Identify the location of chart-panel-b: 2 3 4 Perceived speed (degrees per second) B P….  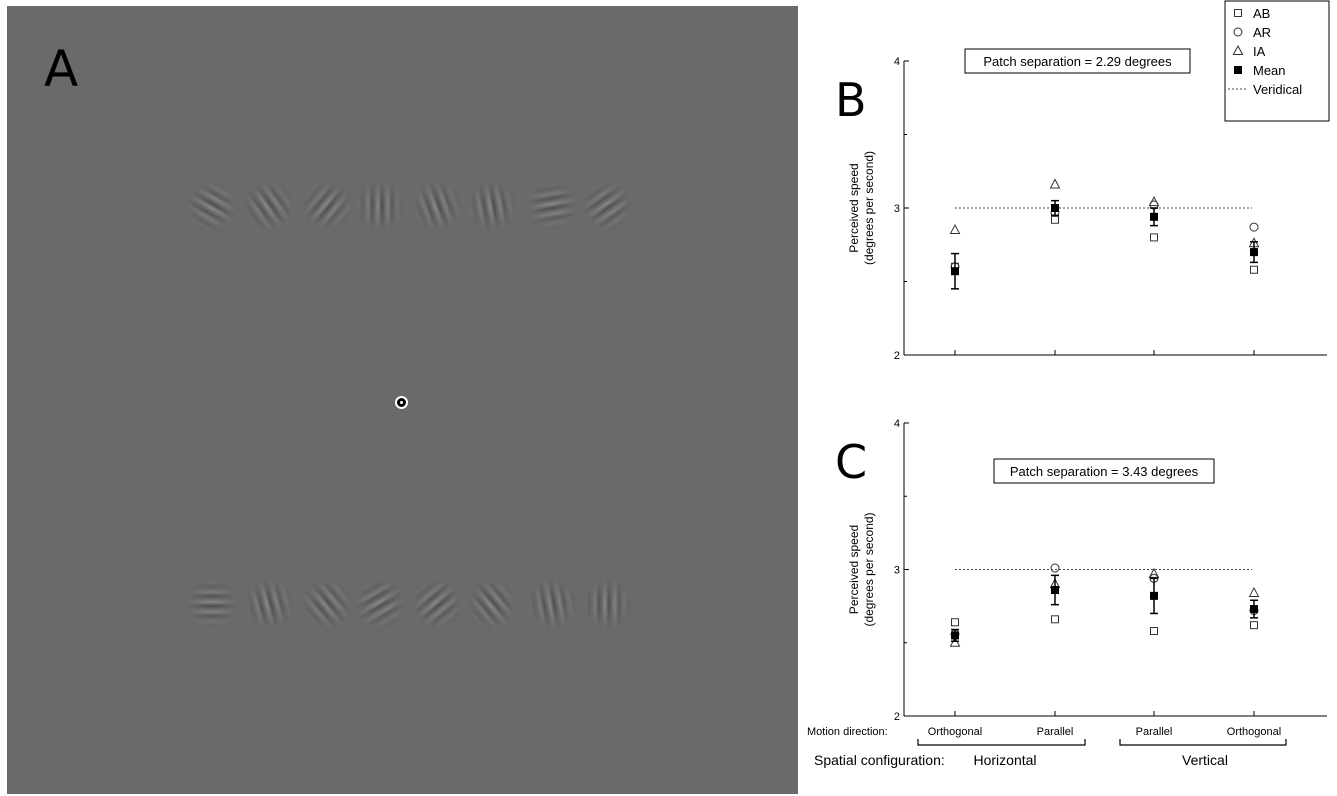
(1081, 205).